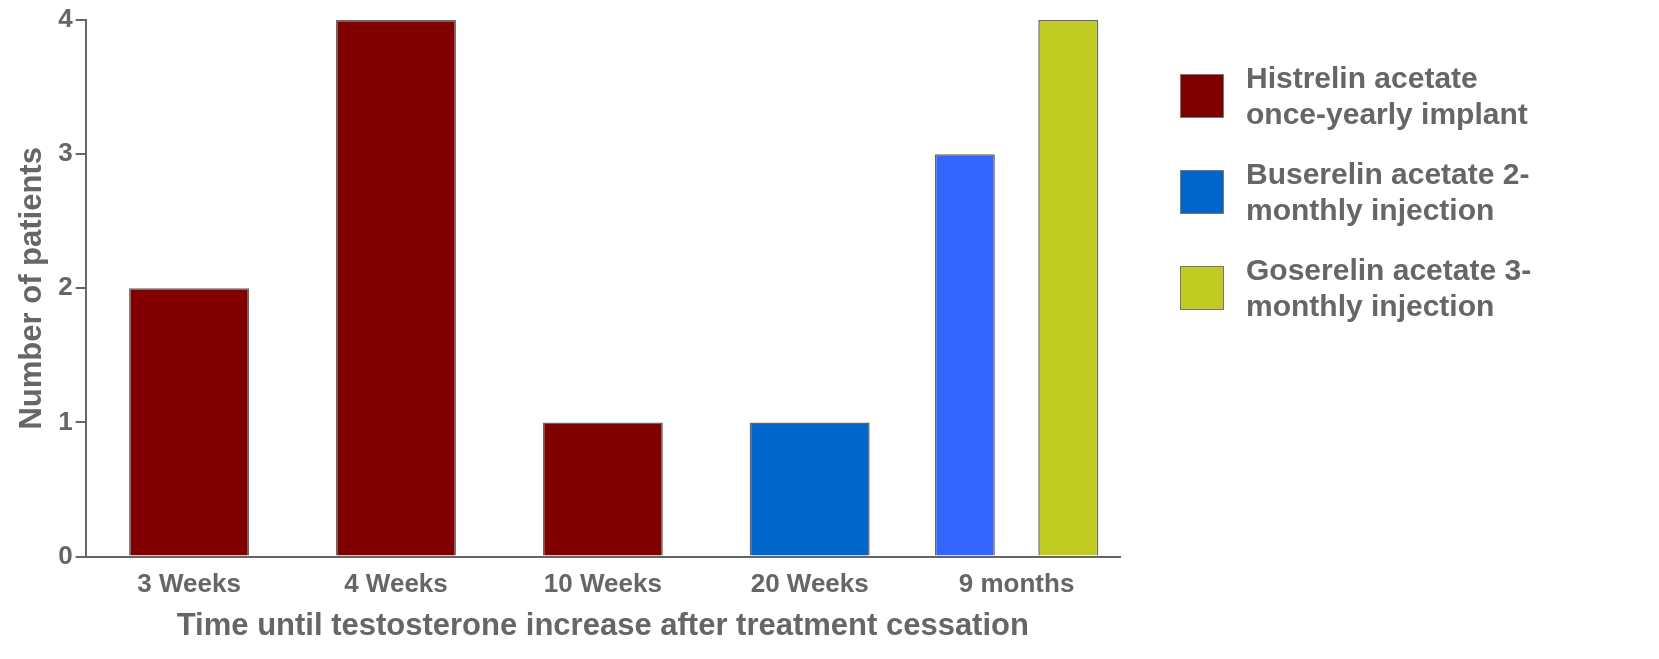 Image resolution: width=1659 pixels, height=659 pixels. What do you see at coordinates (602, 624) in the screenshot?
I see `x-axis-title: Time until testosterone increase after treatment cessation` at bounding box center [602, 624].